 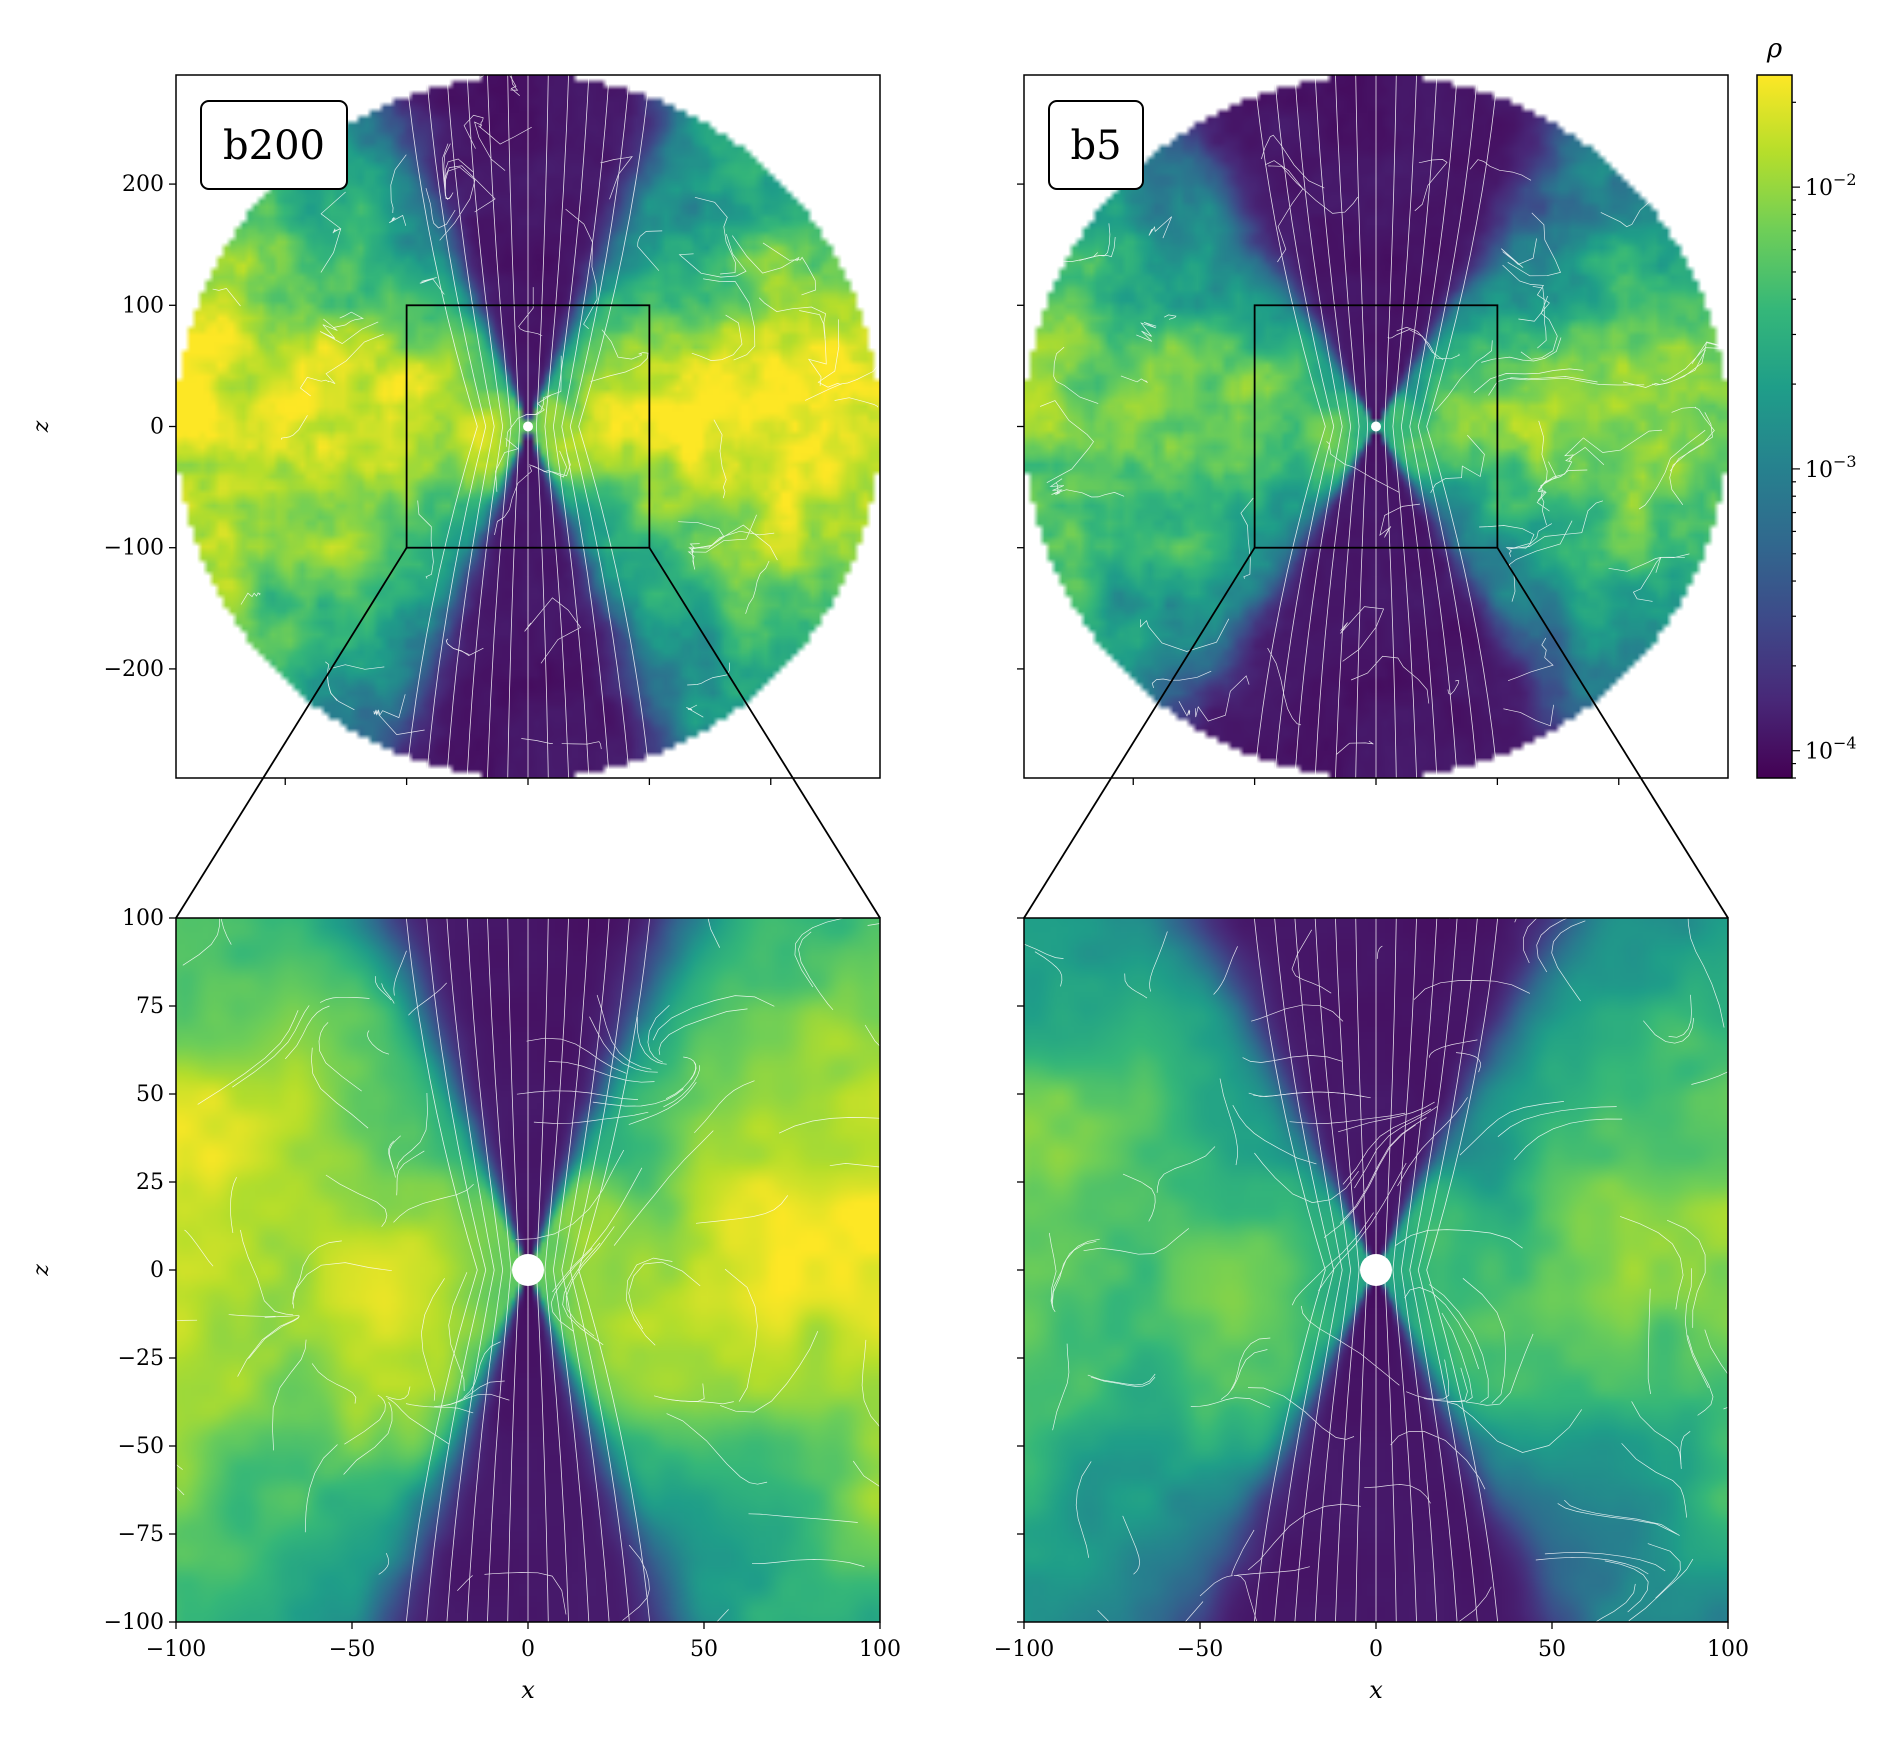 What do you see at coordinates (150, 1182) in the screenshot?
I see `ytick-label: 25` at bounding box center [150, 1182].